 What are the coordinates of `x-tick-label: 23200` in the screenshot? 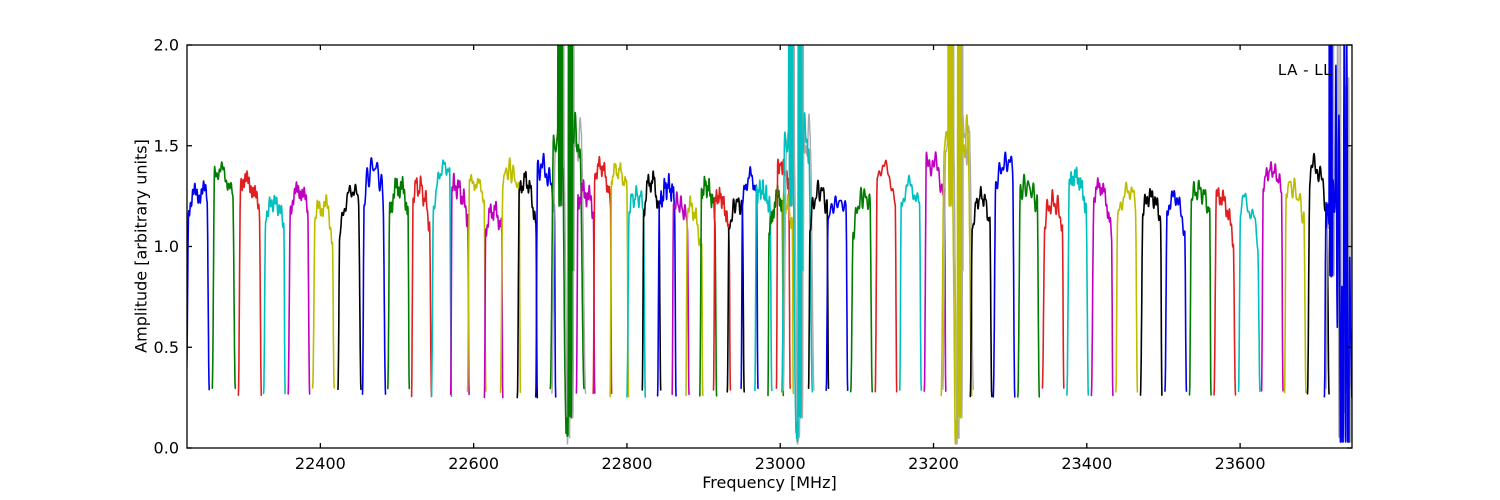 It's located at (933, 463).